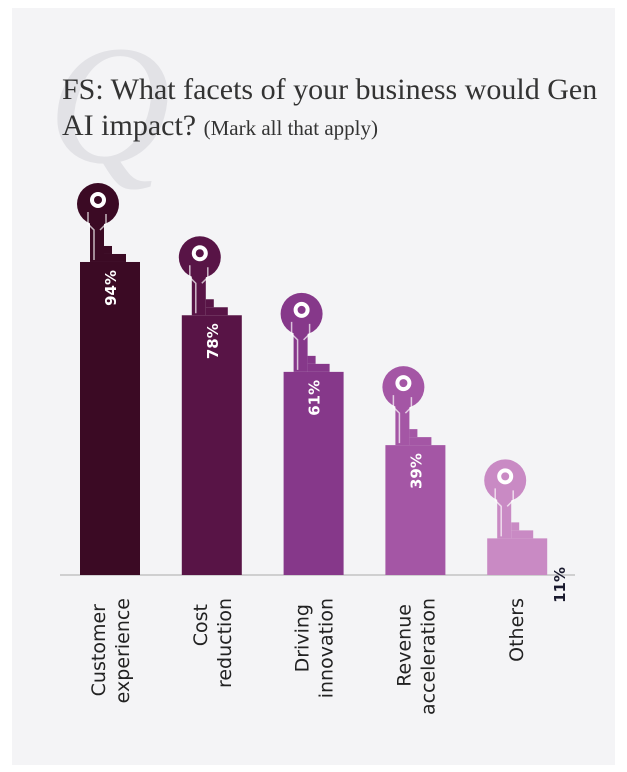  What do you see at coordinates (109, 105) in the screenshot?
I see `watermark: Q` at bounding box center [109, 105].